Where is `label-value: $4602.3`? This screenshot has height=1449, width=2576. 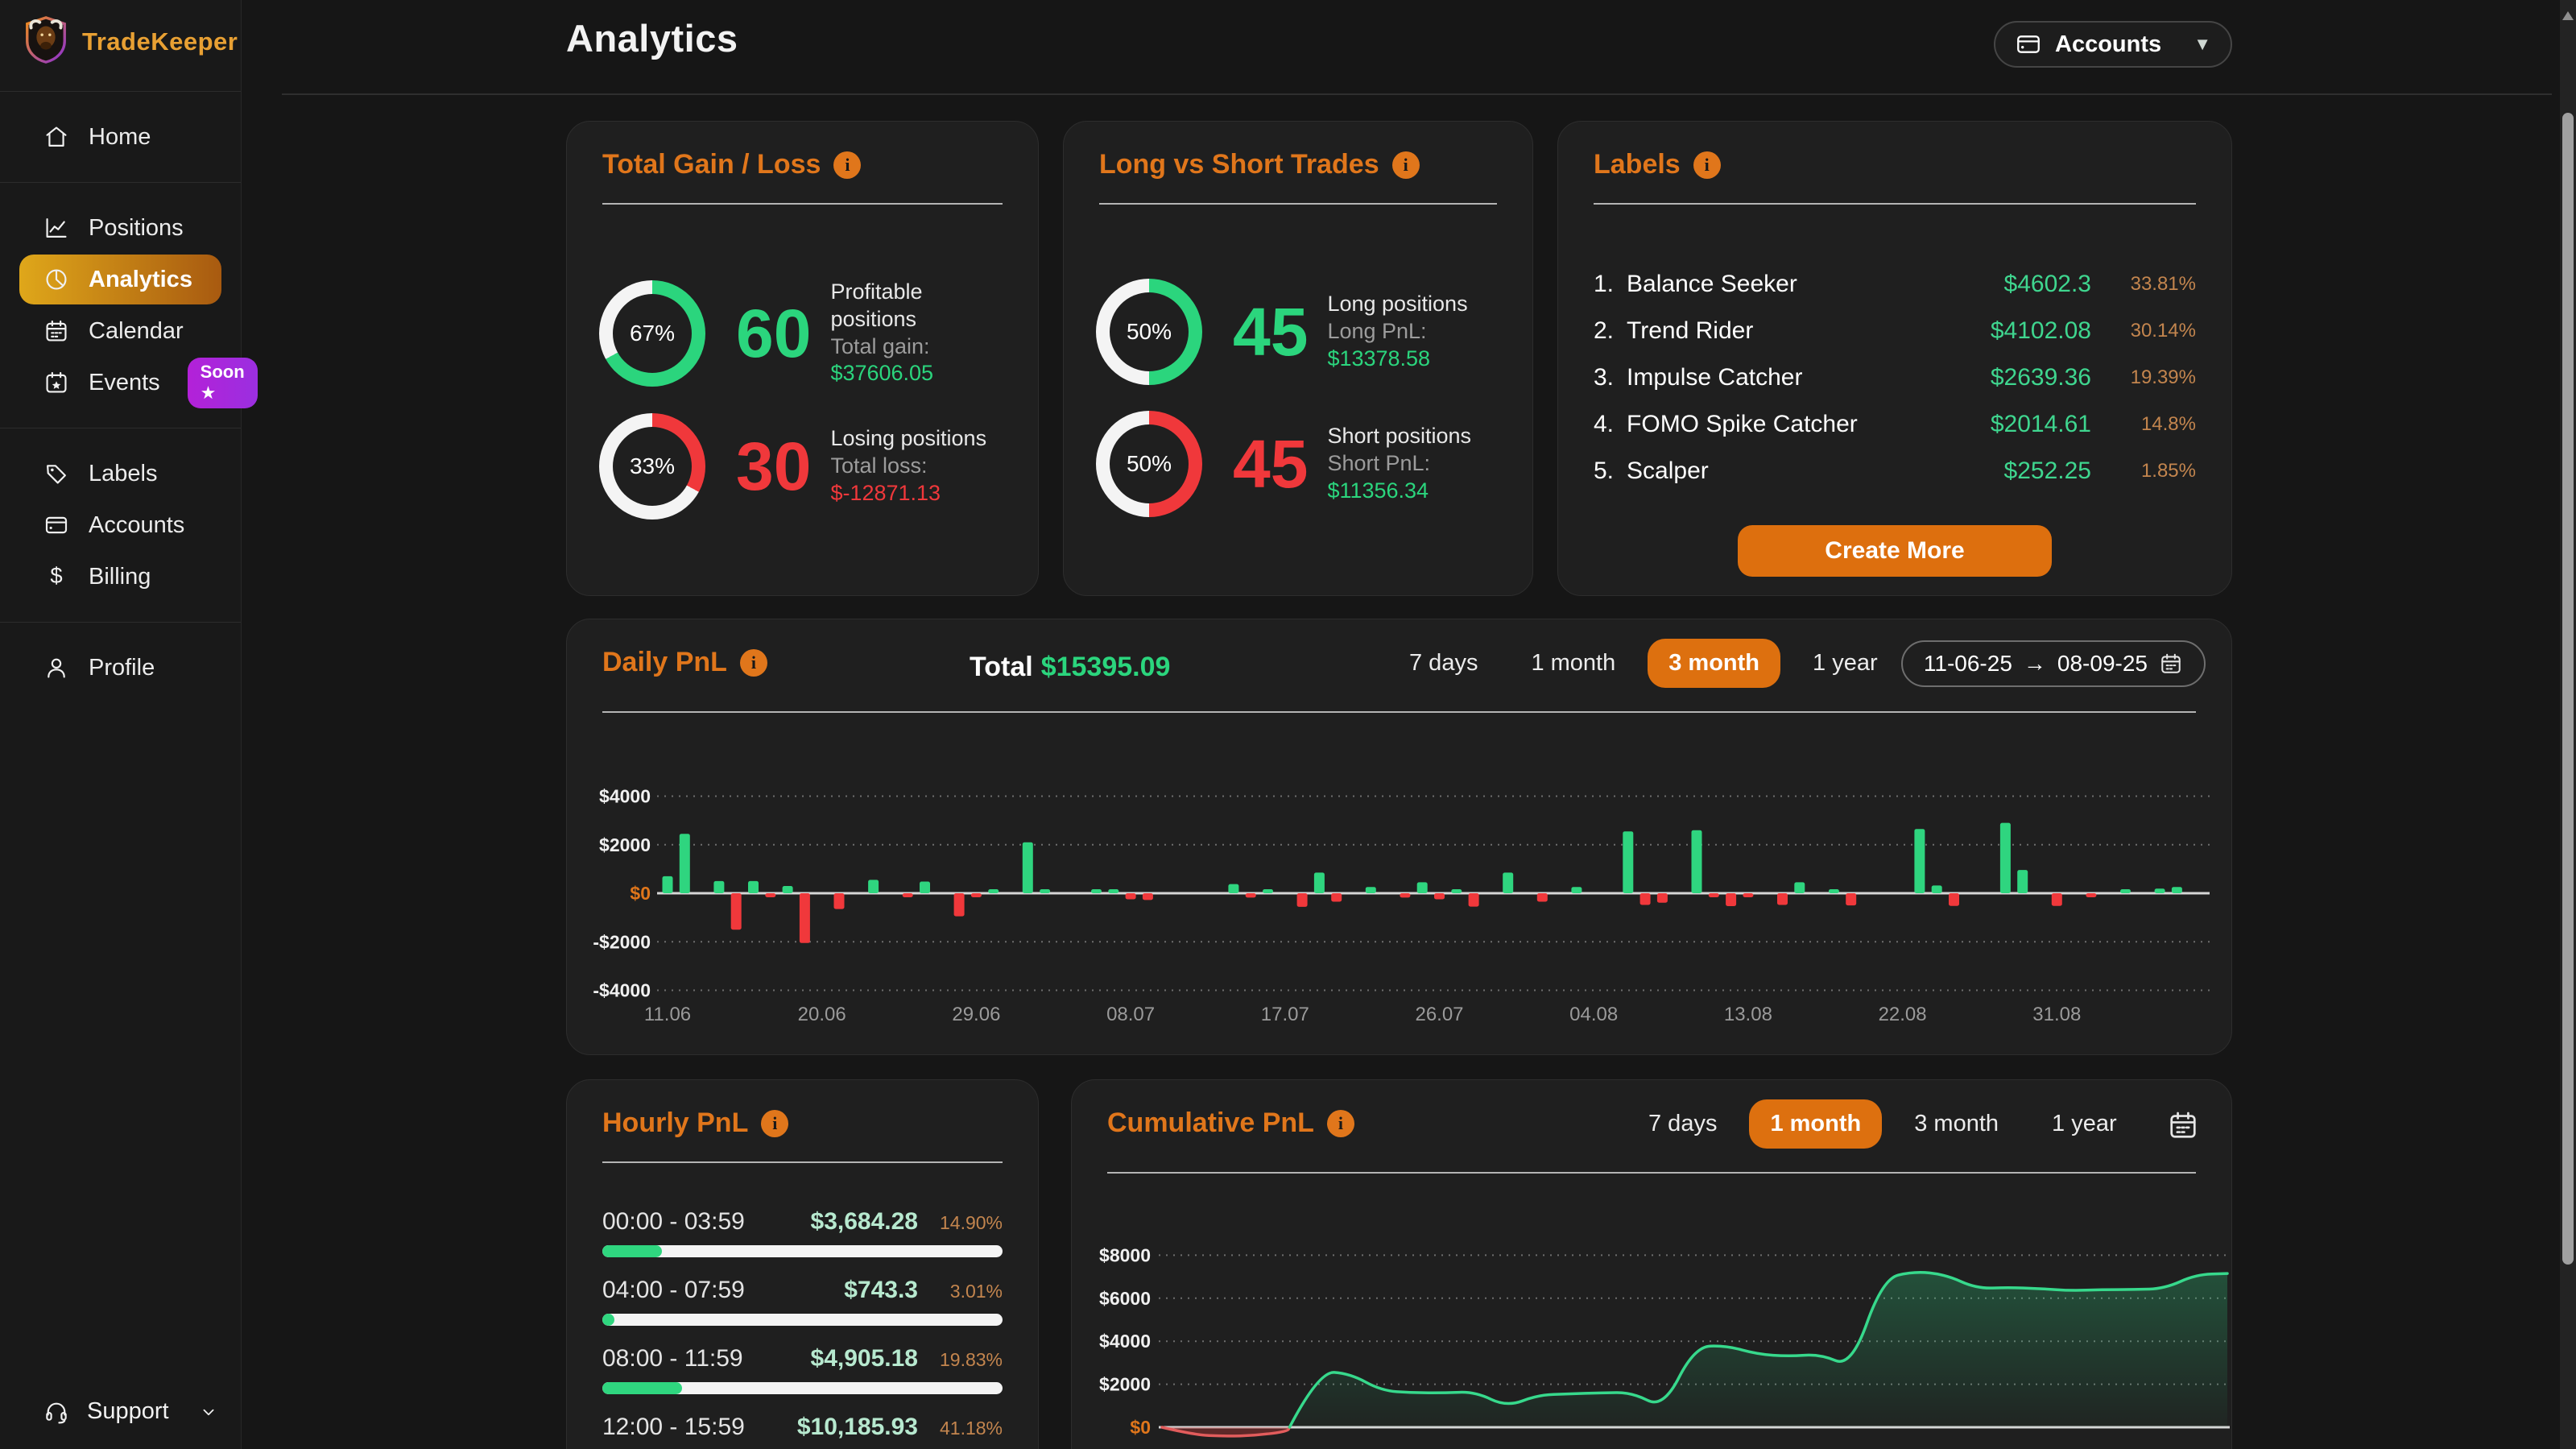
label-value: $4602.3 is located at coordinates (2047, 284).